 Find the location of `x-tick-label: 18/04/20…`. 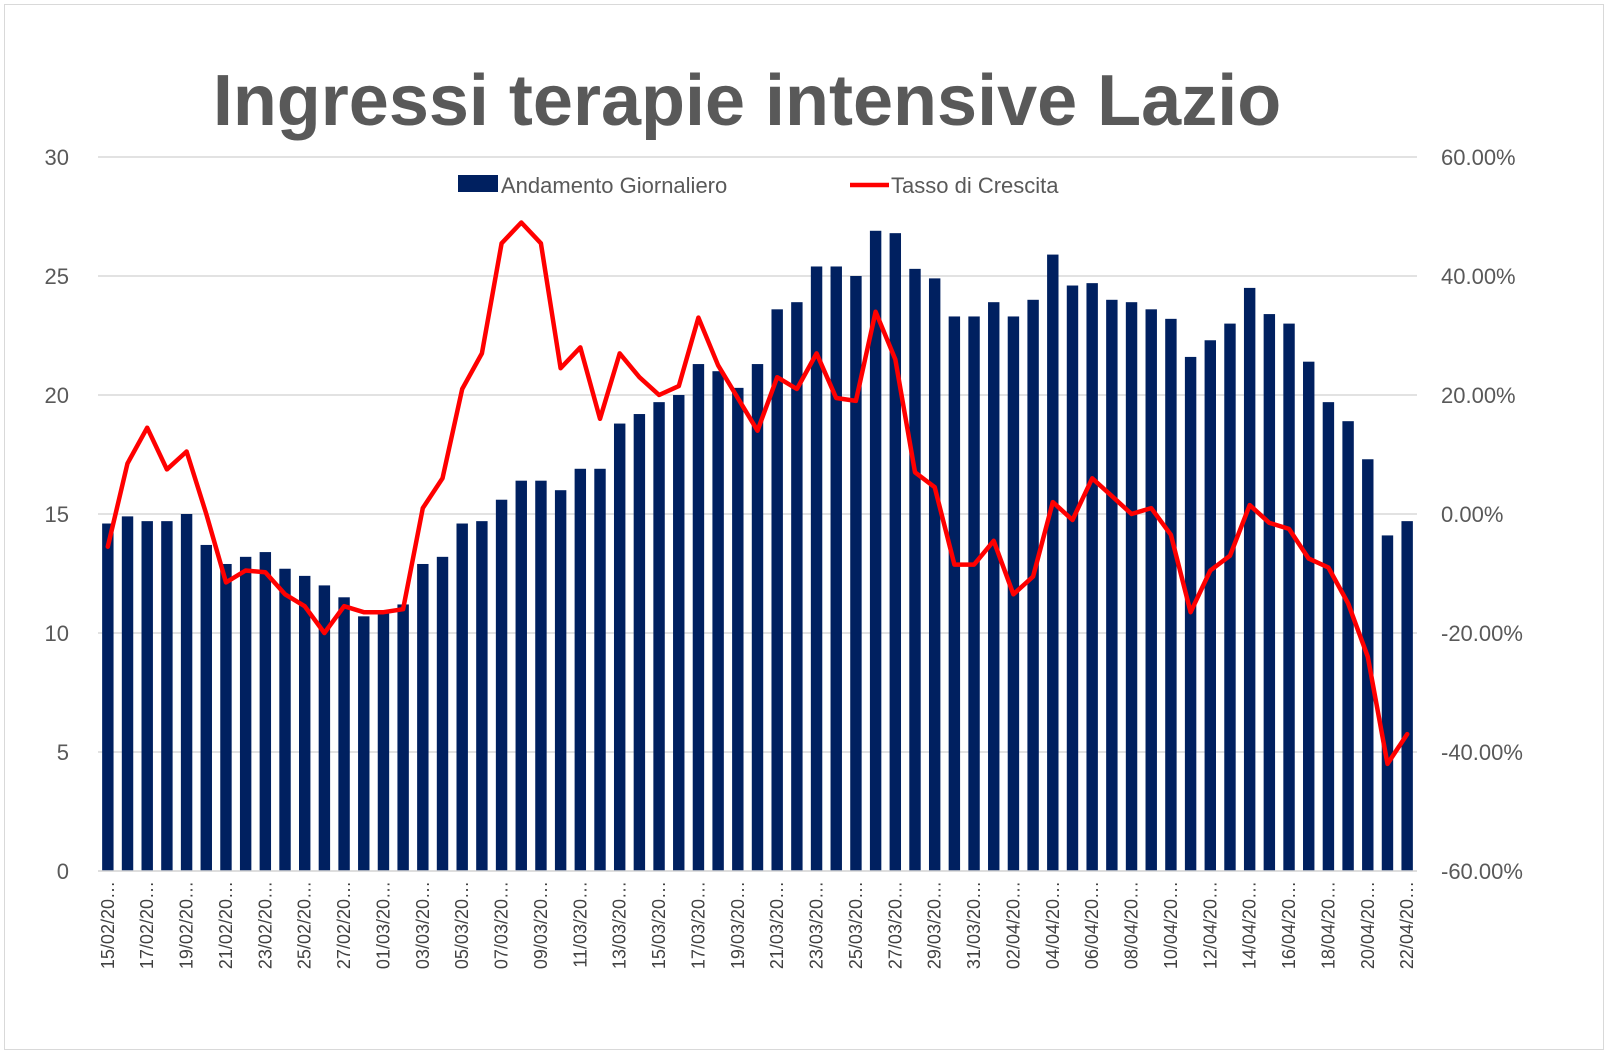

x-tick-label: 18/04/20… is located at coordinates (1328, 925).